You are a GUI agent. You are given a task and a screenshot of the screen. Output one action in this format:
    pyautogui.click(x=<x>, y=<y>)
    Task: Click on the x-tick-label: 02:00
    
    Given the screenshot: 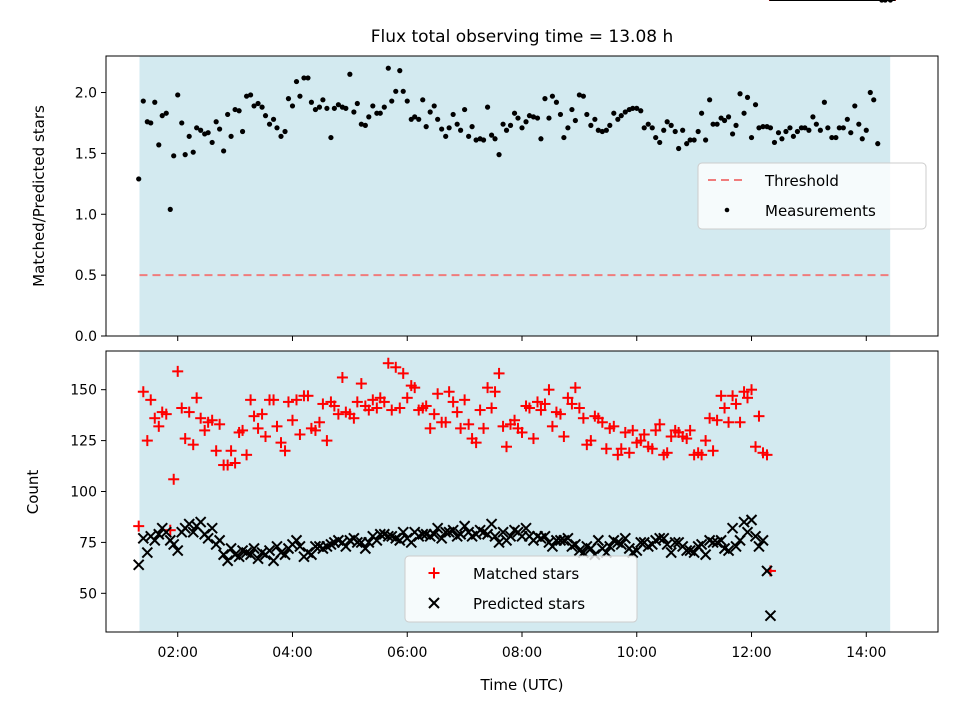 What is the action you would take?
    pyautogui.click(x=178, y=653)
    